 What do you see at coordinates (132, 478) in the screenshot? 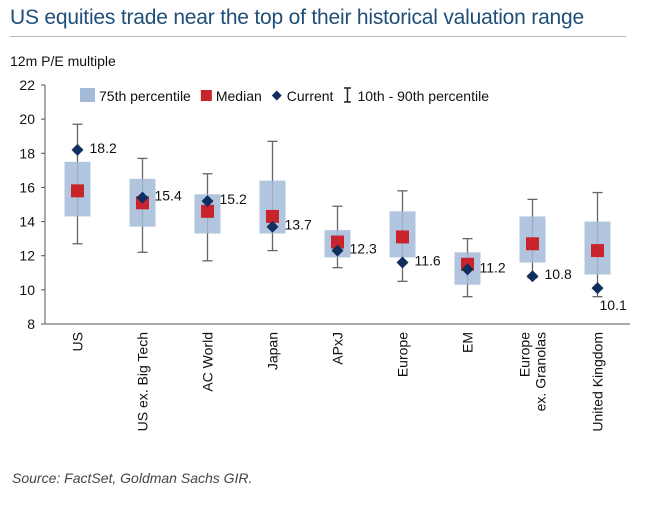
I see `source-note: Source: FactSet, Goldman Sachs GIR.` at bounding box center [132, 478].